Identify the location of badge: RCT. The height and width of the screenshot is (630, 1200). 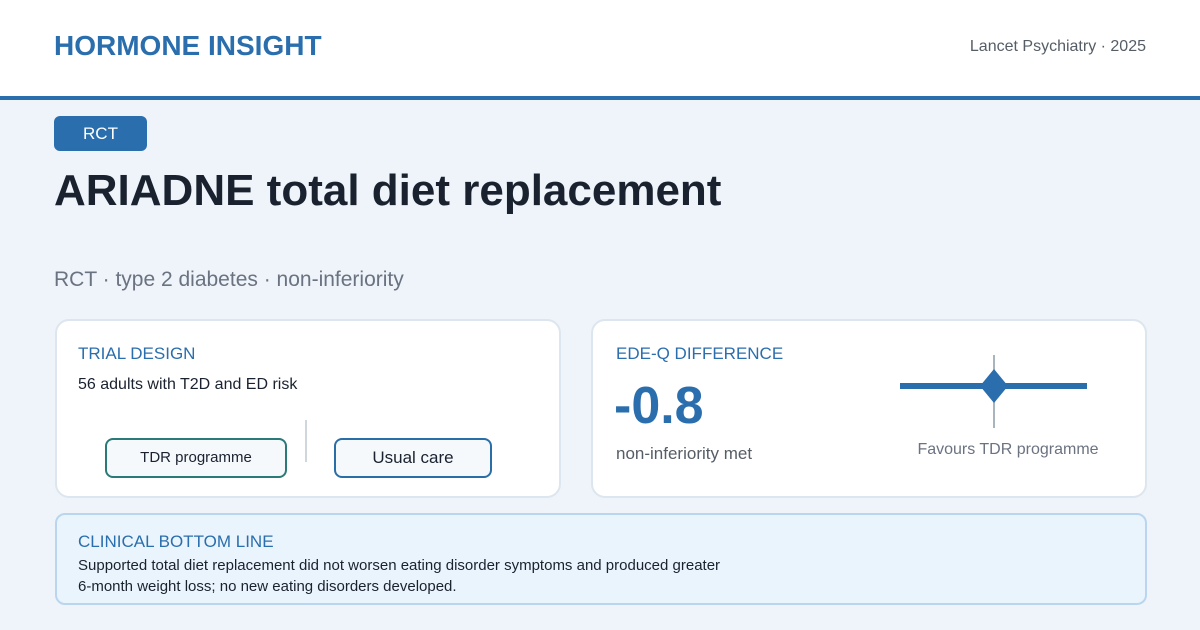
(100, 133).